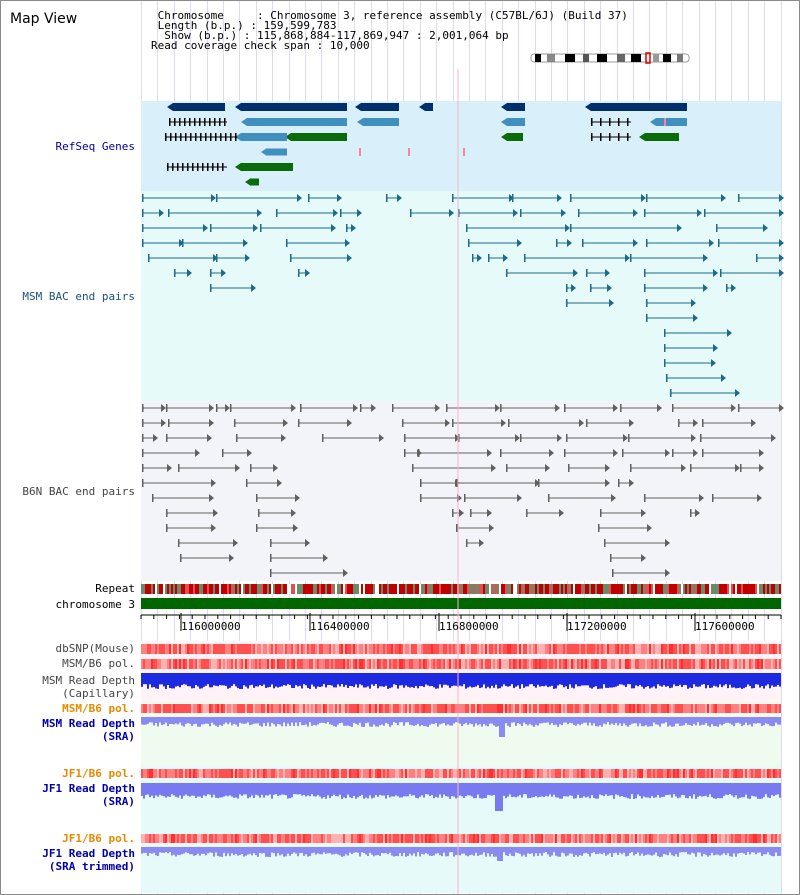 The width and height of the screenshot is (800, 895). Describe the element at coordinates (88, 860) in the screenshot. I see `jf1-depth-trim-label: JF1 Read Depth (SRA trimmed)` at that location.